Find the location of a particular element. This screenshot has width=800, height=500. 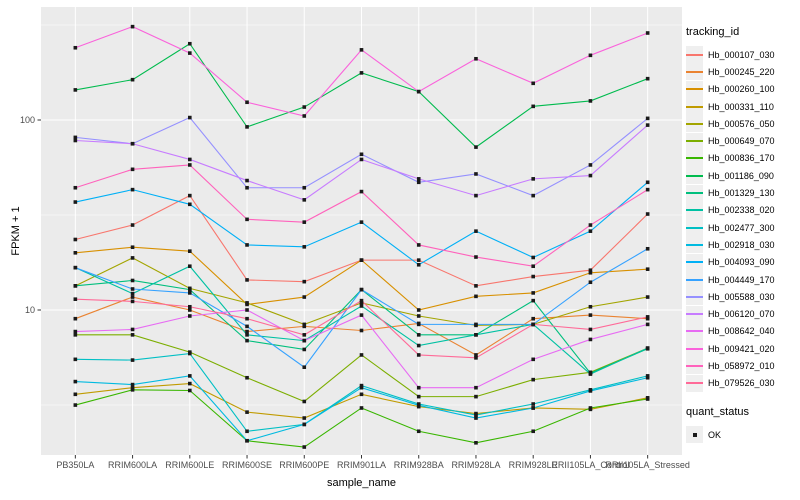

x-tick-label: RRIM928LE is located at coordinates (533, 465).